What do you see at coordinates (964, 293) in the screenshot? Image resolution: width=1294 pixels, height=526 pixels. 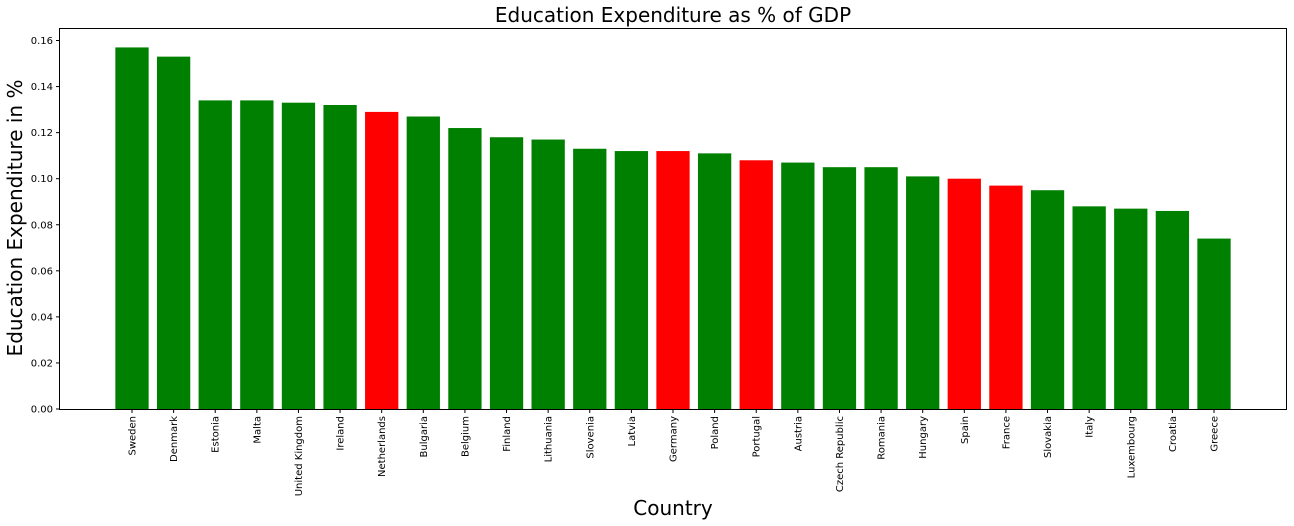 I see `bar-spain` at bounding box center [964, 293].